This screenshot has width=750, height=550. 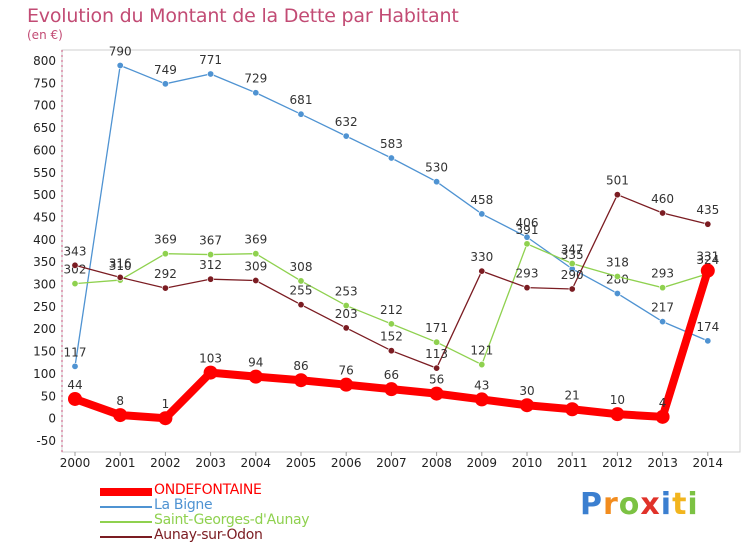 What do you see at coordinates (662, 463) in the screenshot?
I see `x-tick-label: 2013` at bounding box center [662, 463].